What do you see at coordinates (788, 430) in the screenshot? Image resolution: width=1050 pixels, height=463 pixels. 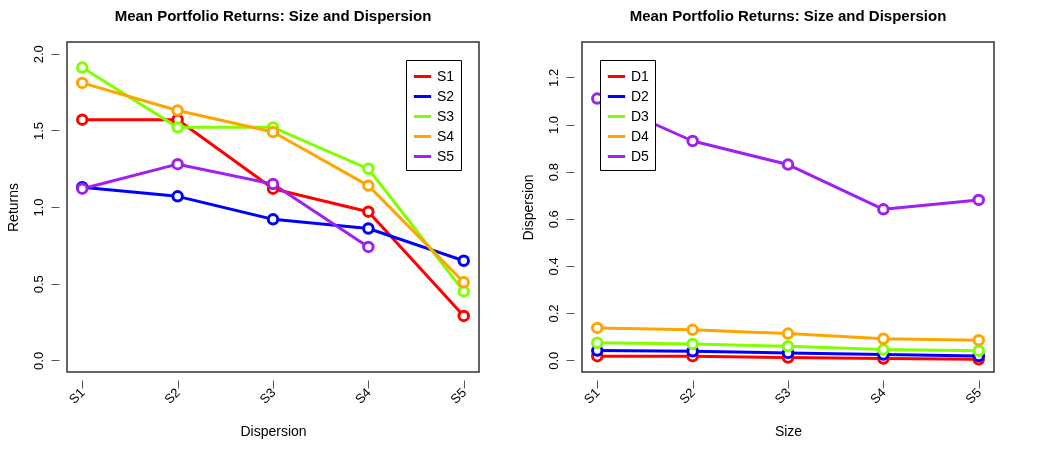 I see `x-axis-title: Size` at bounding box center [788, 430].